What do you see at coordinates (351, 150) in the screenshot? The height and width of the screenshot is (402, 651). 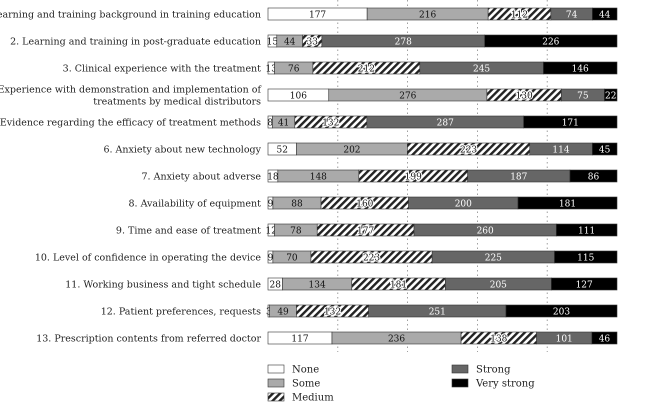 I see `data-label: 202` at bounding box center [351, 150].